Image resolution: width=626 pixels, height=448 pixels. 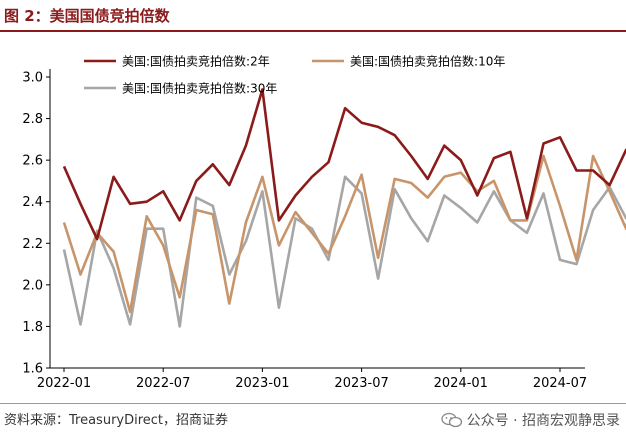 I want to click on x-tick-label: 2024-07, so click(x=560, y=383).